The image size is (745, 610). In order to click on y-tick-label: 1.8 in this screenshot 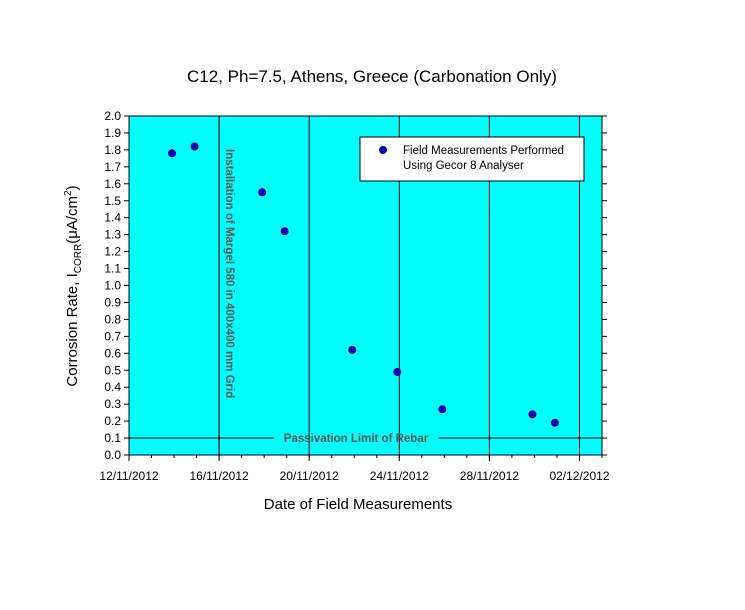, I will do `click(112, 150)`.